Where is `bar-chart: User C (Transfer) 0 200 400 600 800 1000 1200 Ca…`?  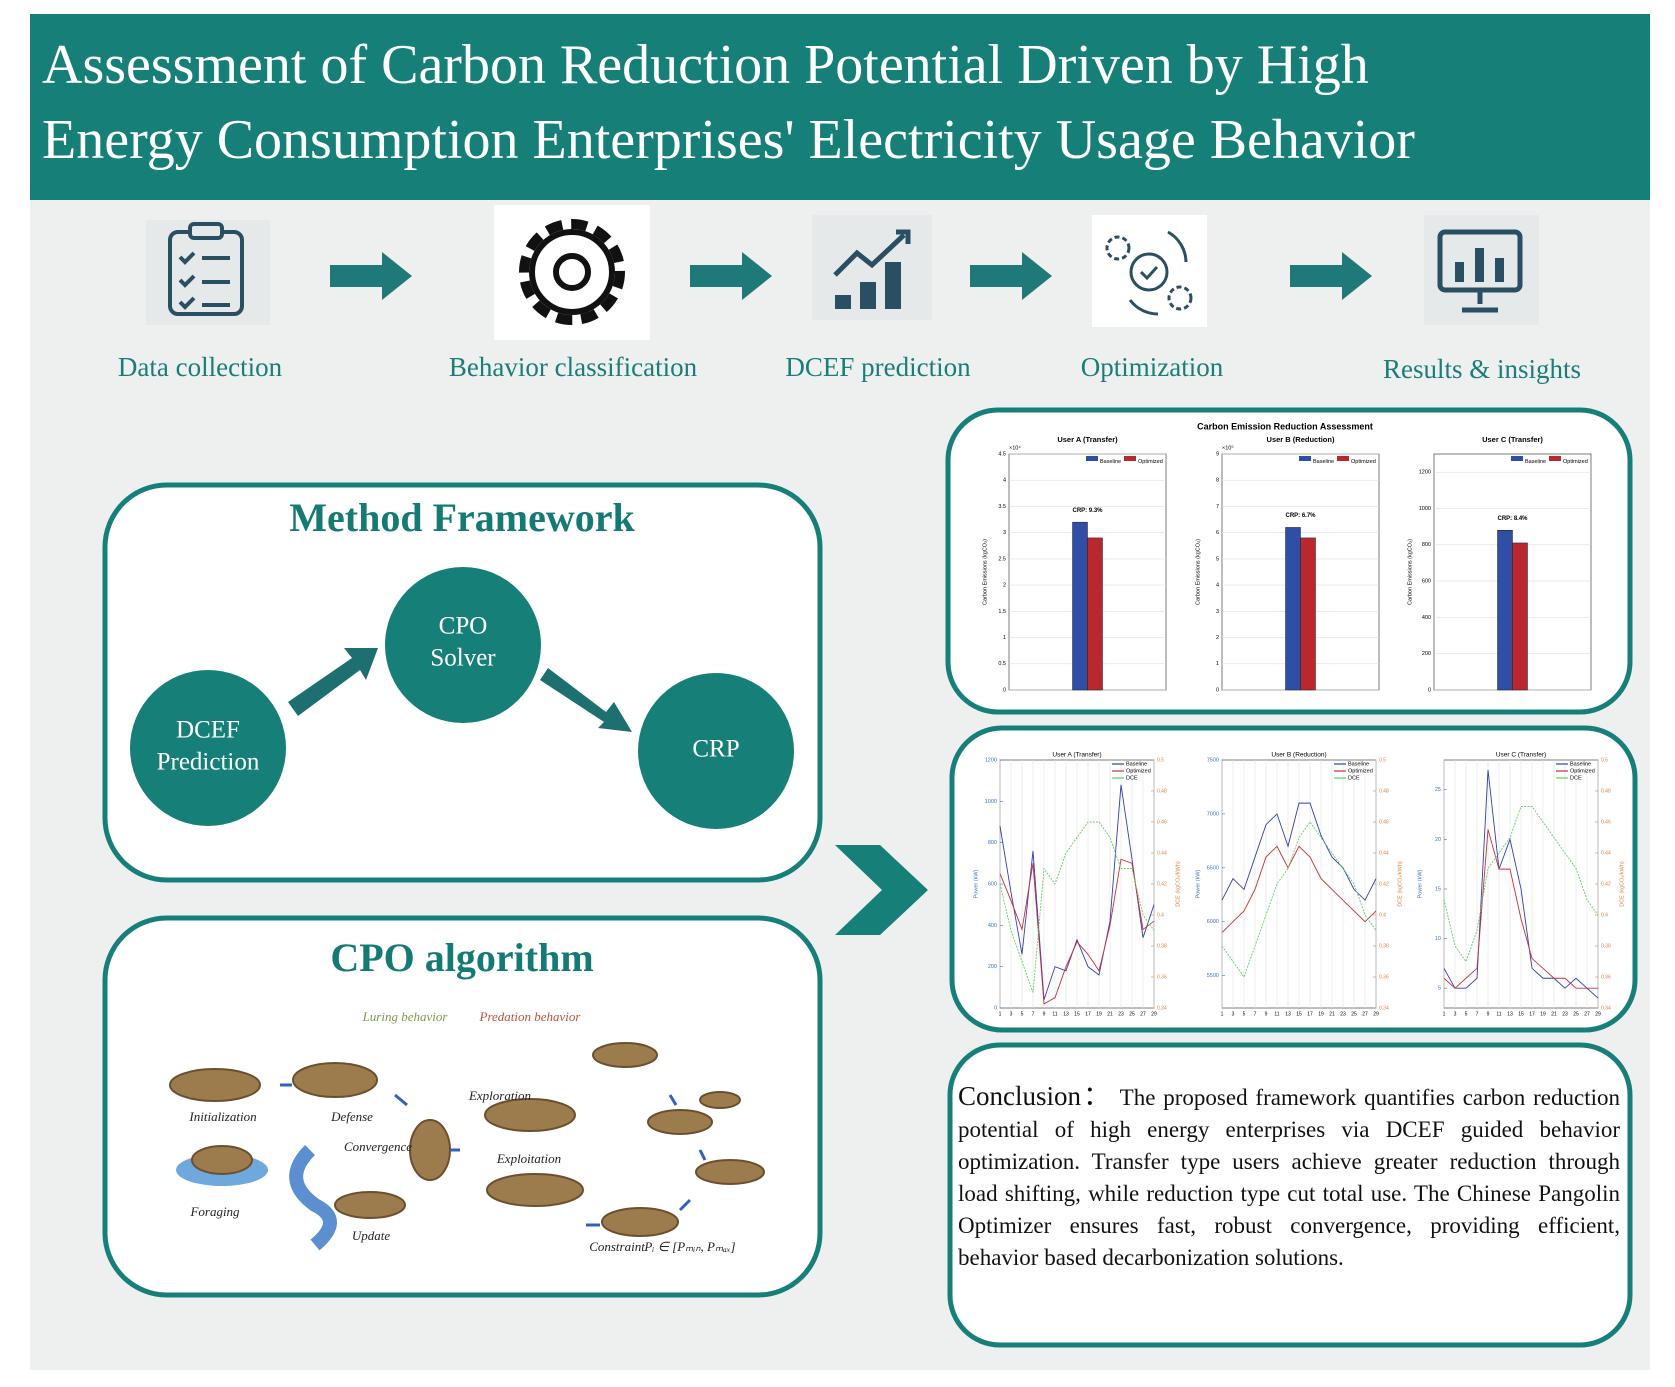 bar-chart: User C (Transfer) 0 200 400 600 800 1000 1200 Ca… is located at coordinates (1499, 564).